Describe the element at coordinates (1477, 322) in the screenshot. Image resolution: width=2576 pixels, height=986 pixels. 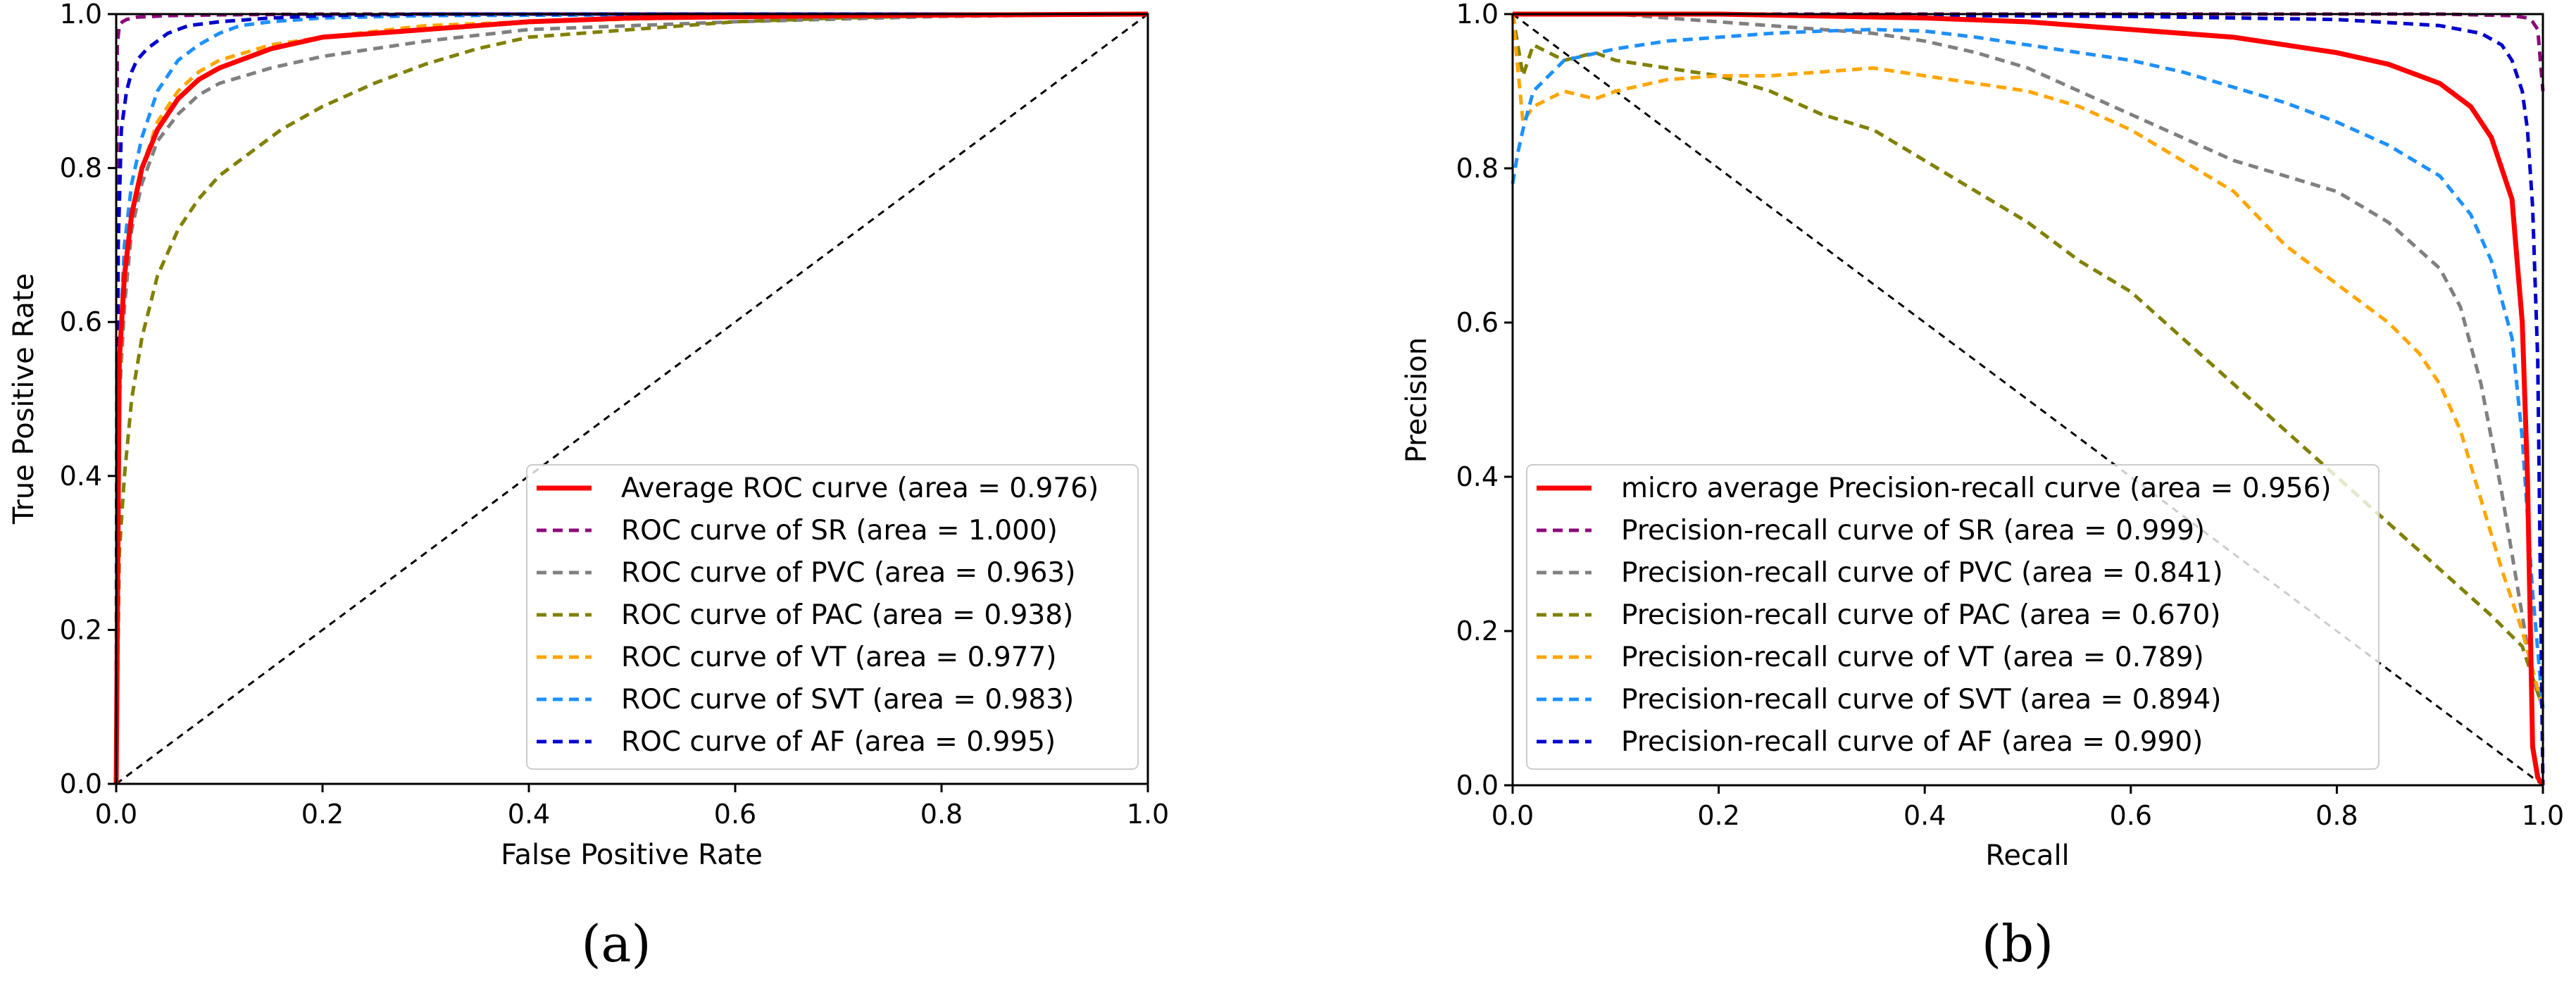
I see `pr-y-tick-label: 0.6` at that location.